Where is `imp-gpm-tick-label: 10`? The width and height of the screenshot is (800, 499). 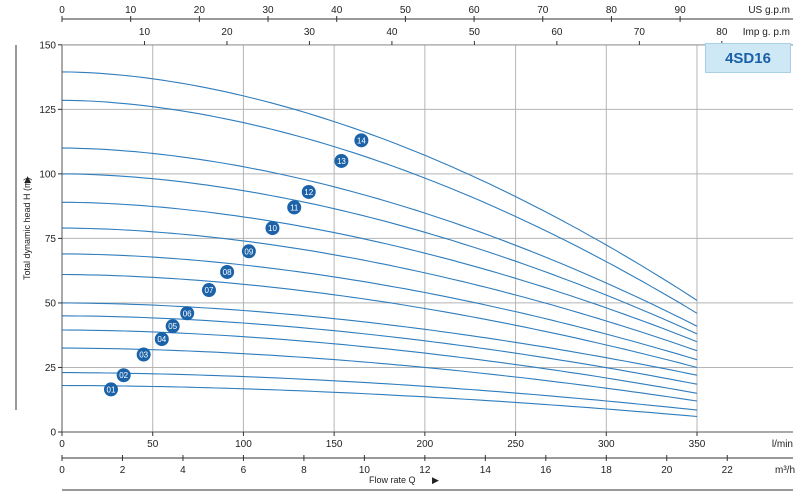
imp-gpm-tick-label: 10 is located at coordinates (145, 32).